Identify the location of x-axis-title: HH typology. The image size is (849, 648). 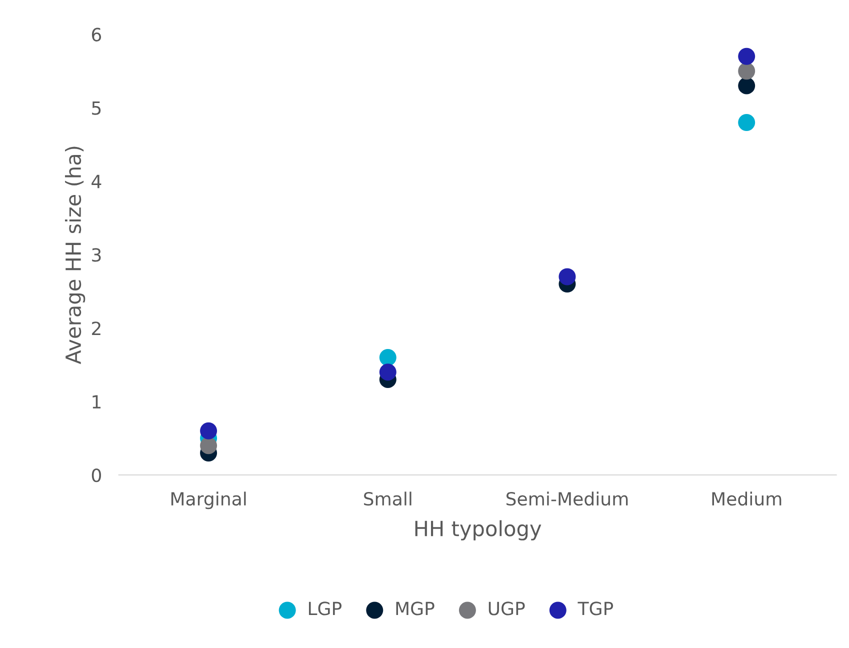
(478, 530).